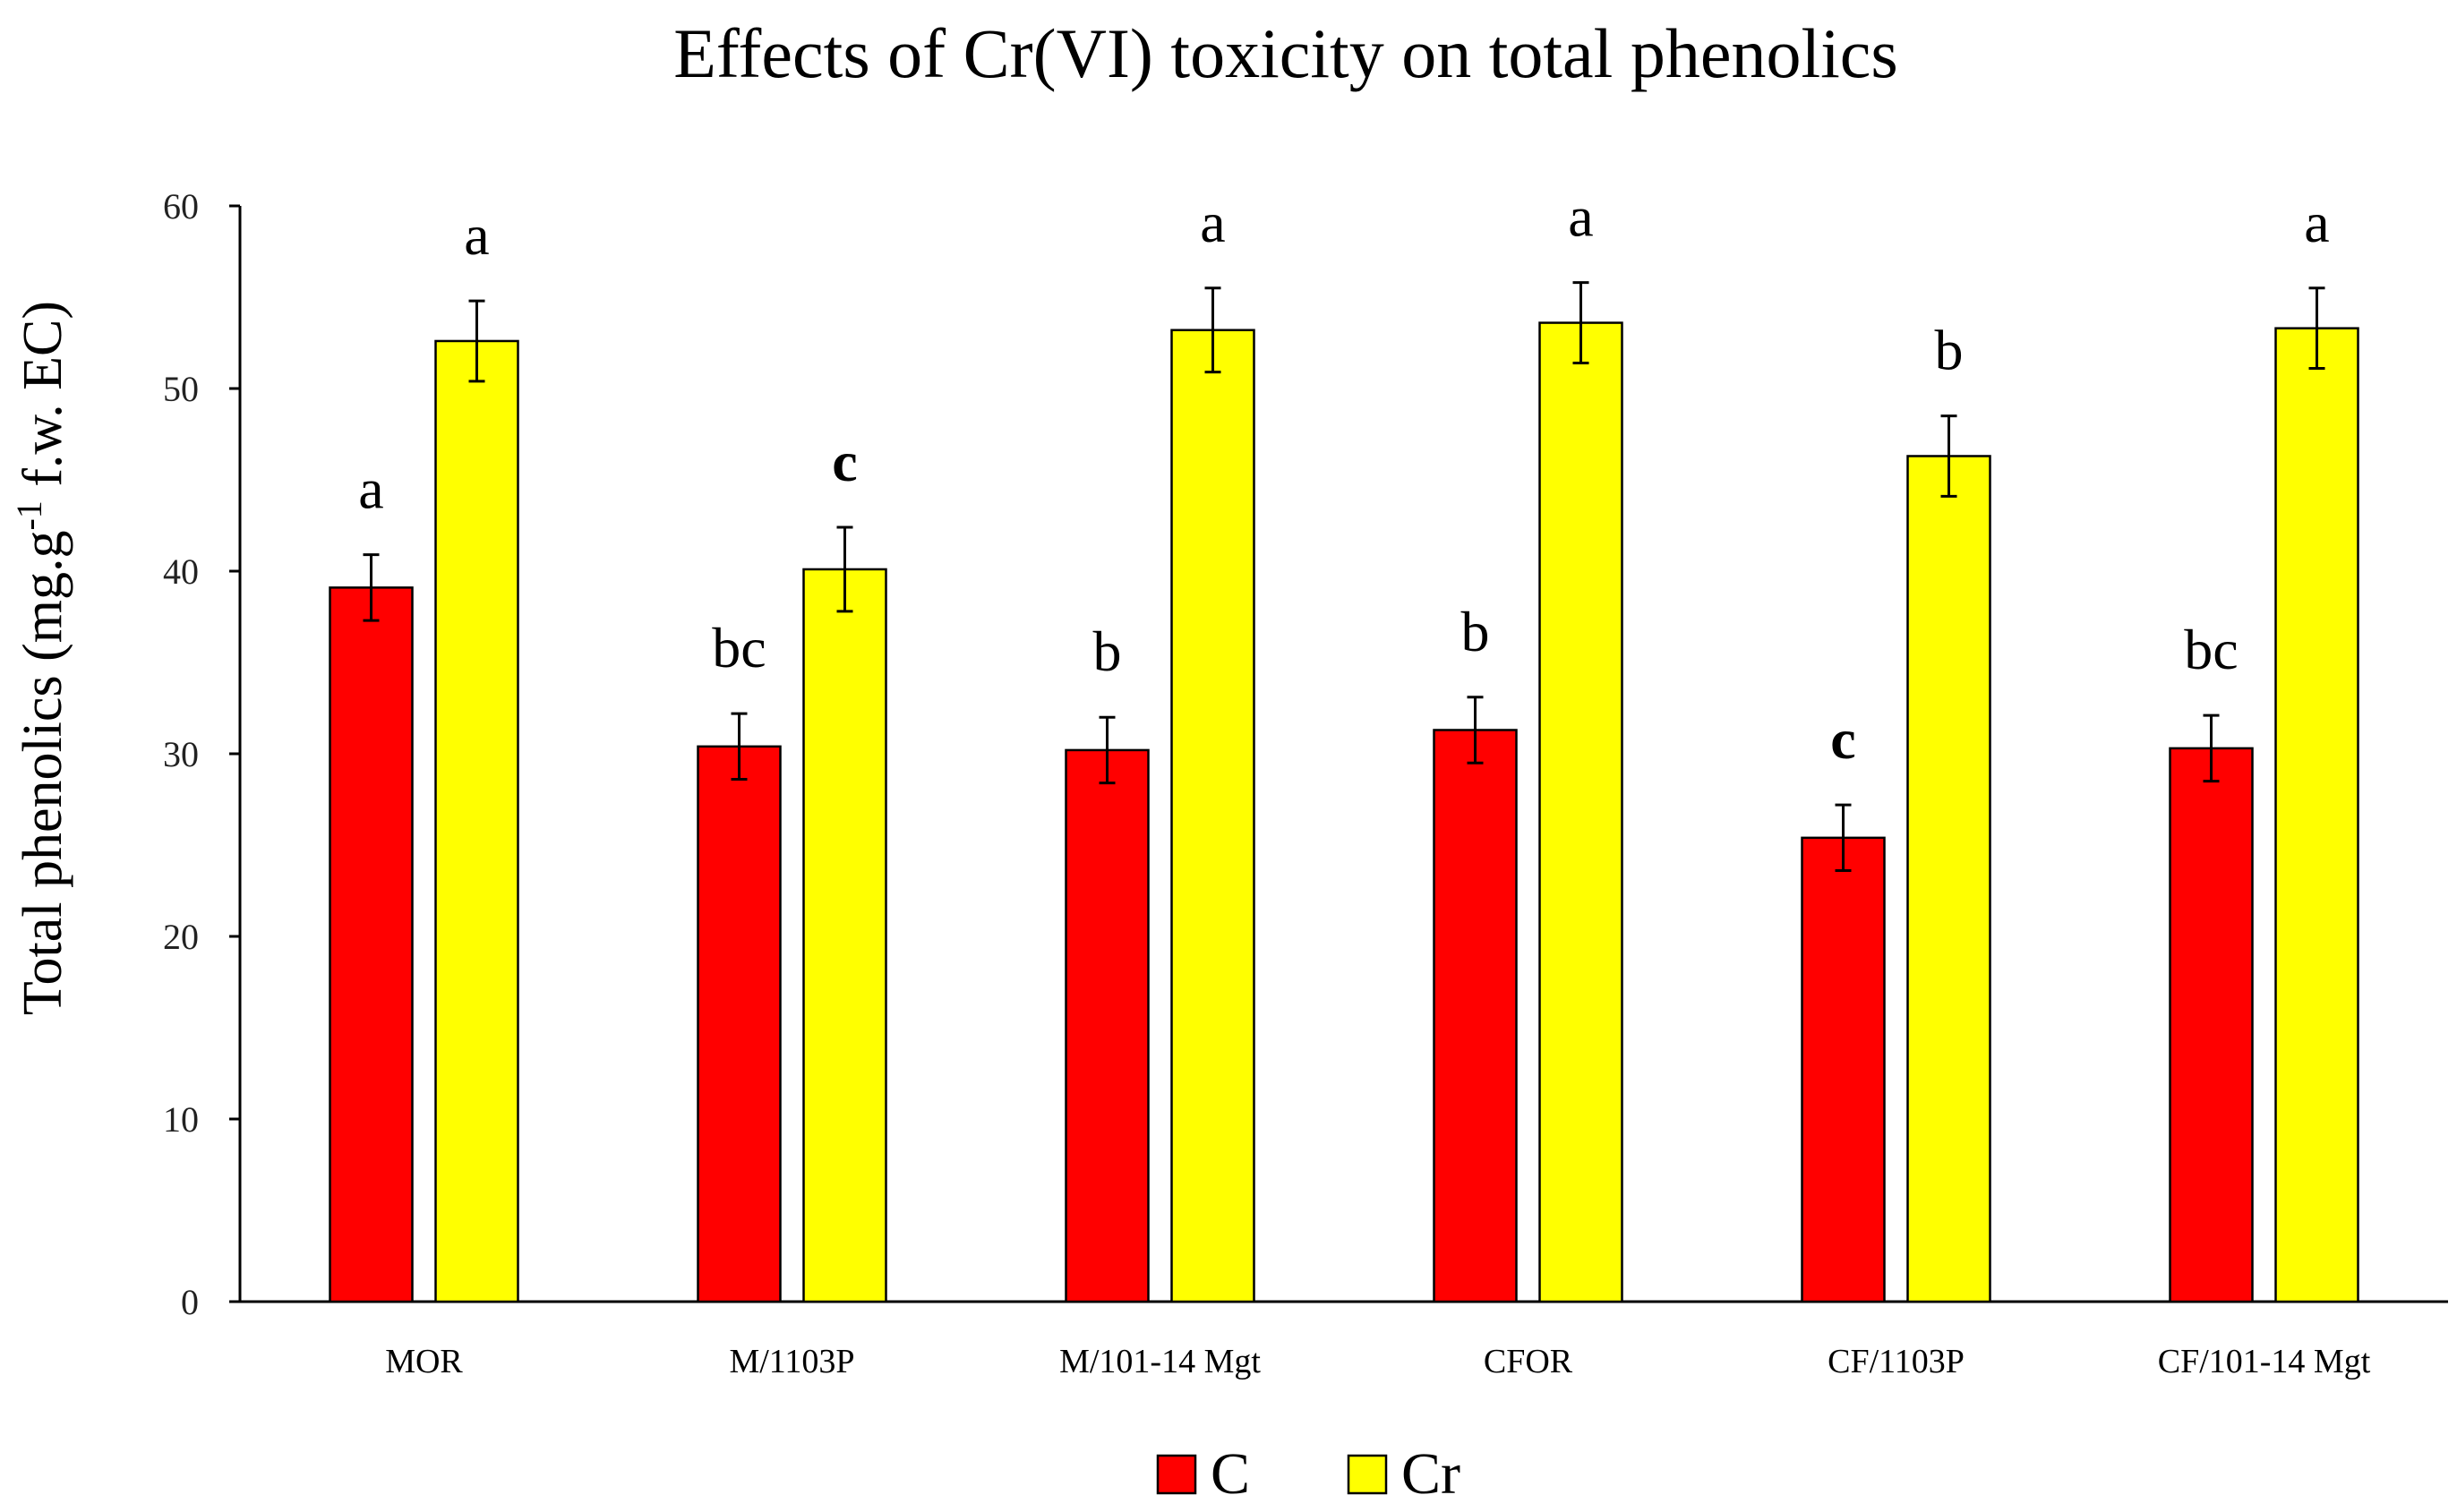 Image resolution: width=2457 pixels, height=1512 pixels. Describe the element at coordinates (29, 515) in the screenshot. I see `y-axis-label-superscript: -1` at that location.